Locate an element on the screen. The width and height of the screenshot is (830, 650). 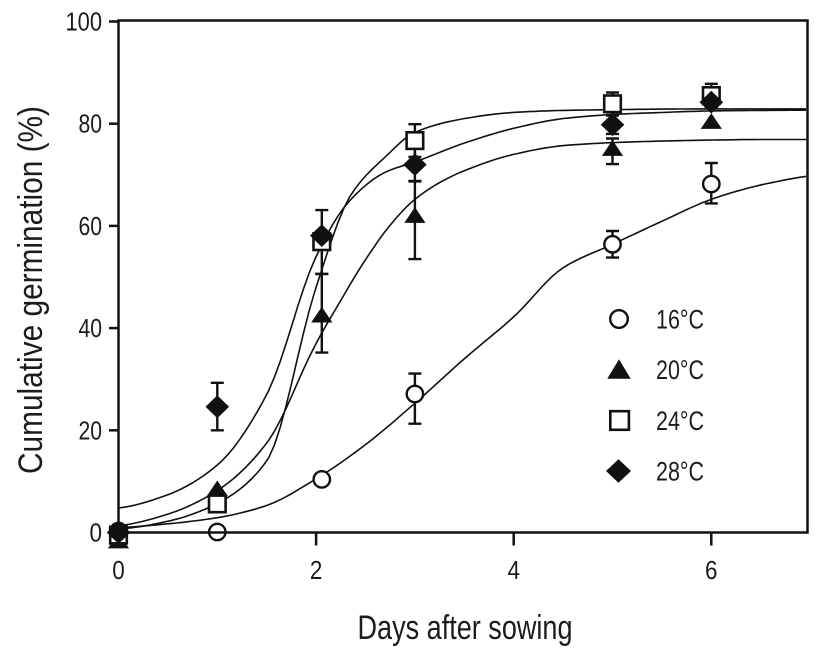
svg-text: 28°C is located at coordinates (680, 472).